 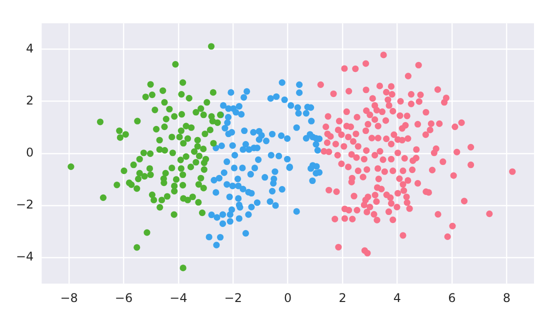 What do you see at coordinates (233, 297) in the screenshot?
I see `x-tick-label: −2` at bounding box center [233, 297].